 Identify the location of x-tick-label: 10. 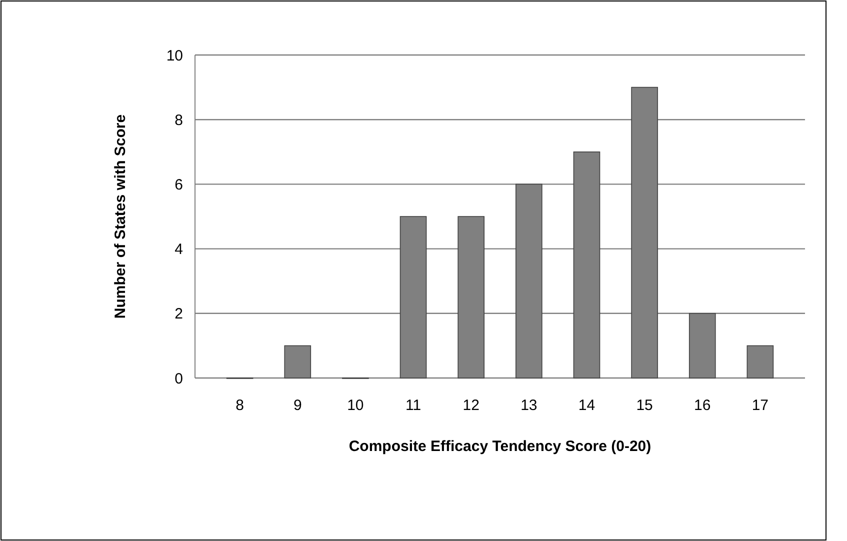
(355, 405).